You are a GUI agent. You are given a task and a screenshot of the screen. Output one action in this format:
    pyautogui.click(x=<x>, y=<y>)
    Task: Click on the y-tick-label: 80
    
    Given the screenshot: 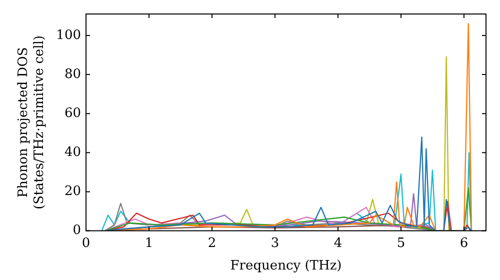 What is the action you would take?
    pyautogui.click(x=73, y=74)
    